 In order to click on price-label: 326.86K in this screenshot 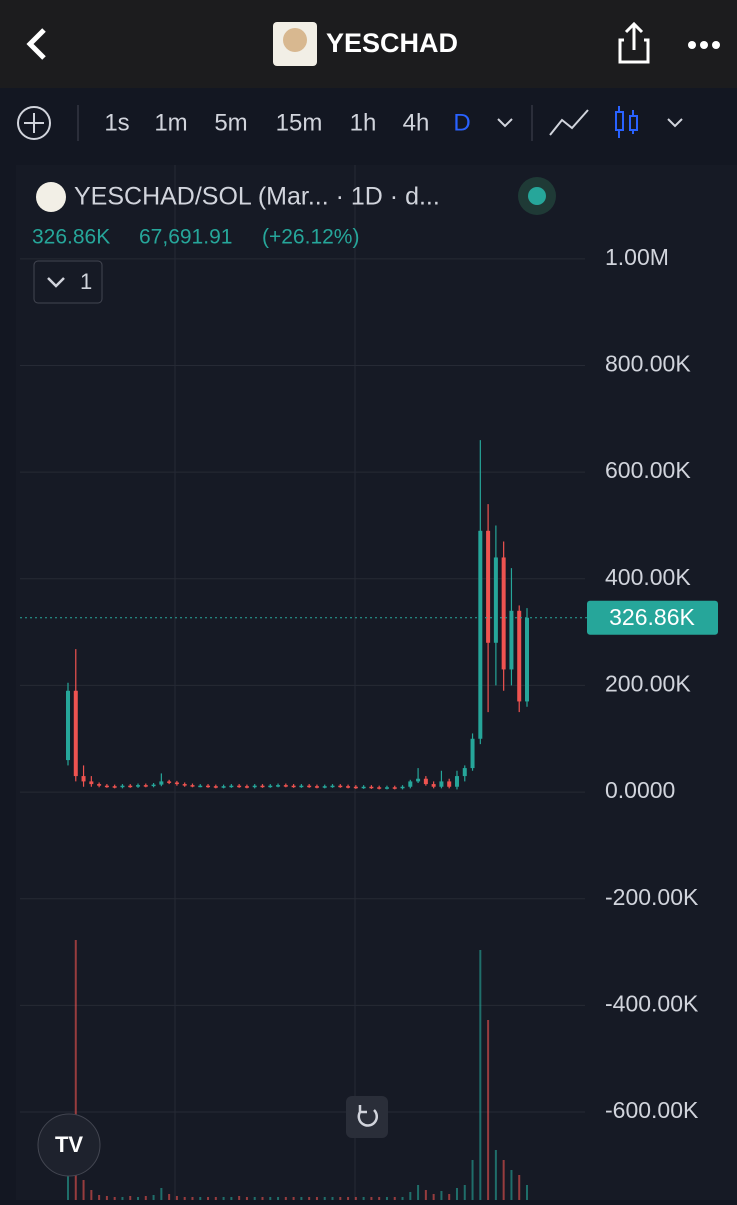, I will do `click(652, 617)`.